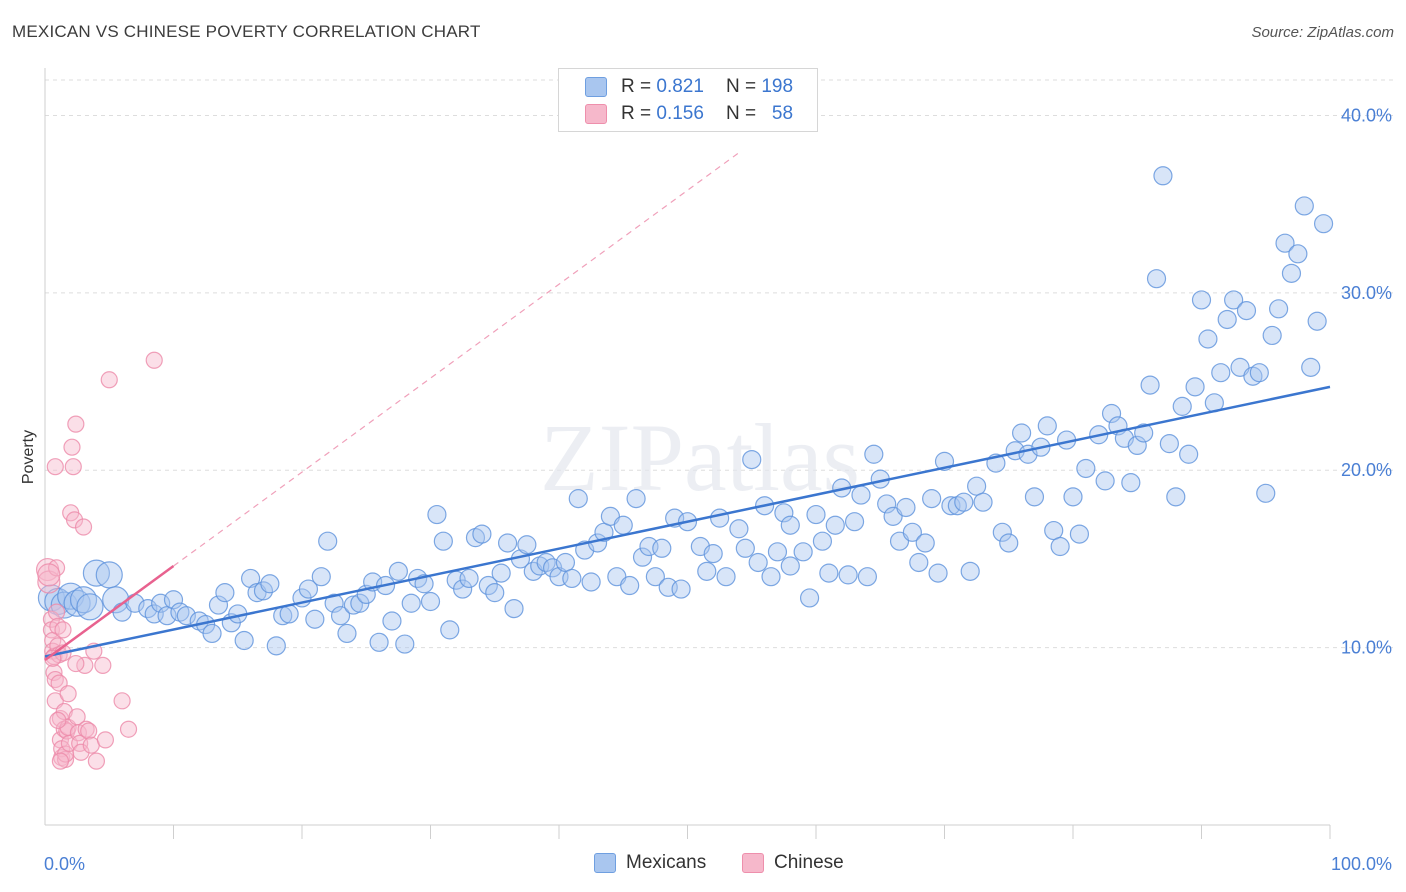 This screenshot has width=1406, height=892. Describe the element at coordinates (1361, 864) in the screenshot. I see `x-tick-label: 100.0%` at that location.